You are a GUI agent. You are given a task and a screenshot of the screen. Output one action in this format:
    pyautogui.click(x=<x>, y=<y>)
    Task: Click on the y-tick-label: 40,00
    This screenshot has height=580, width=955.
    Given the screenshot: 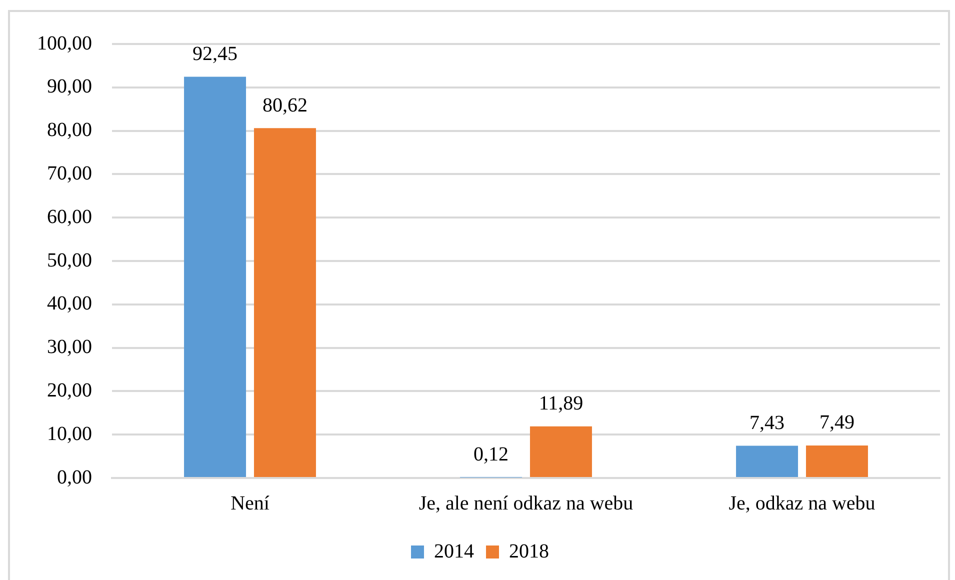 What is the action you would take?
    pyautogui.click(x=69, y=303)
    